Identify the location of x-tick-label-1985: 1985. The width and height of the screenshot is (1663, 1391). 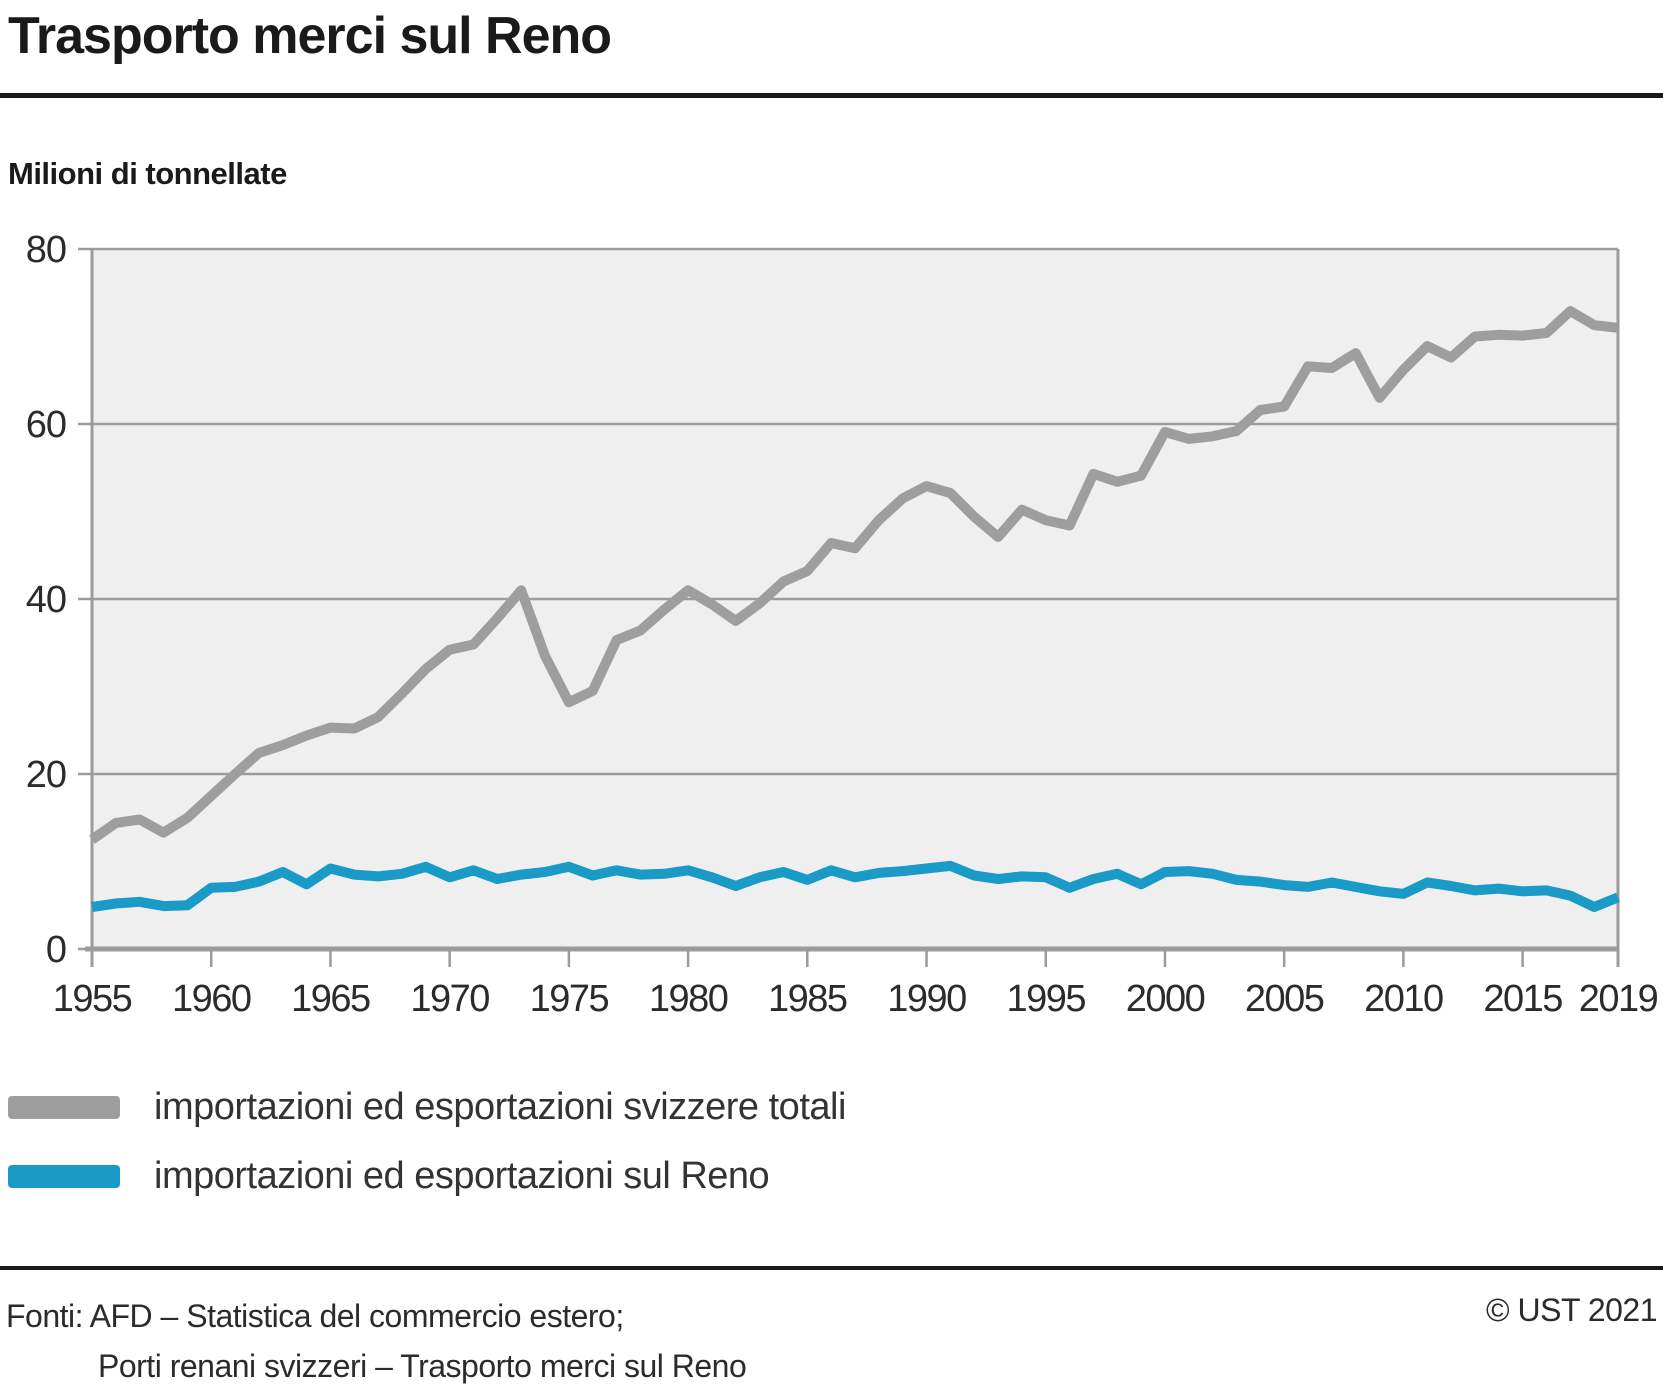
(807, 999).